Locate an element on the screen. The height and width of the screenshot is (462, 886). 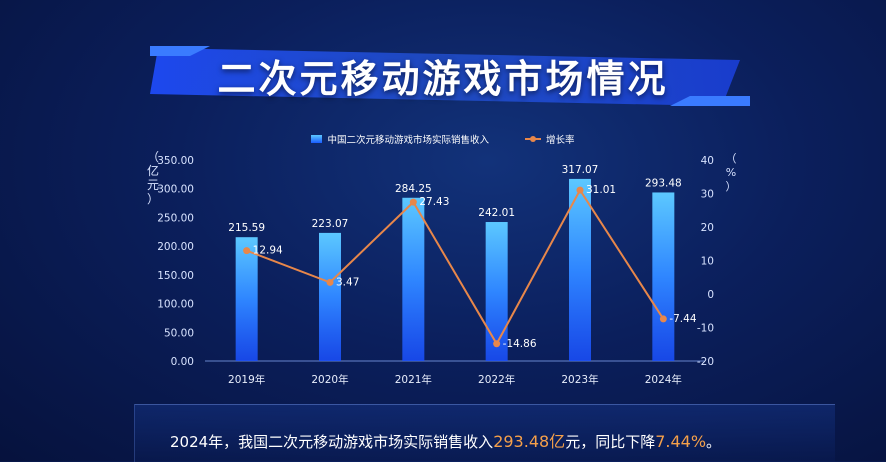
left-axis-tick-label: 0.00 is located at coordinates (182, 362).